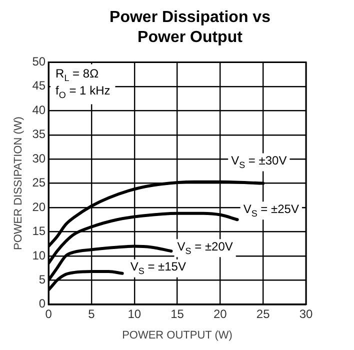  Describe the element at coordinates (177, 335) in the screenshot. I see `x-axis-title: POWER OUTPUT (W)` at that location.